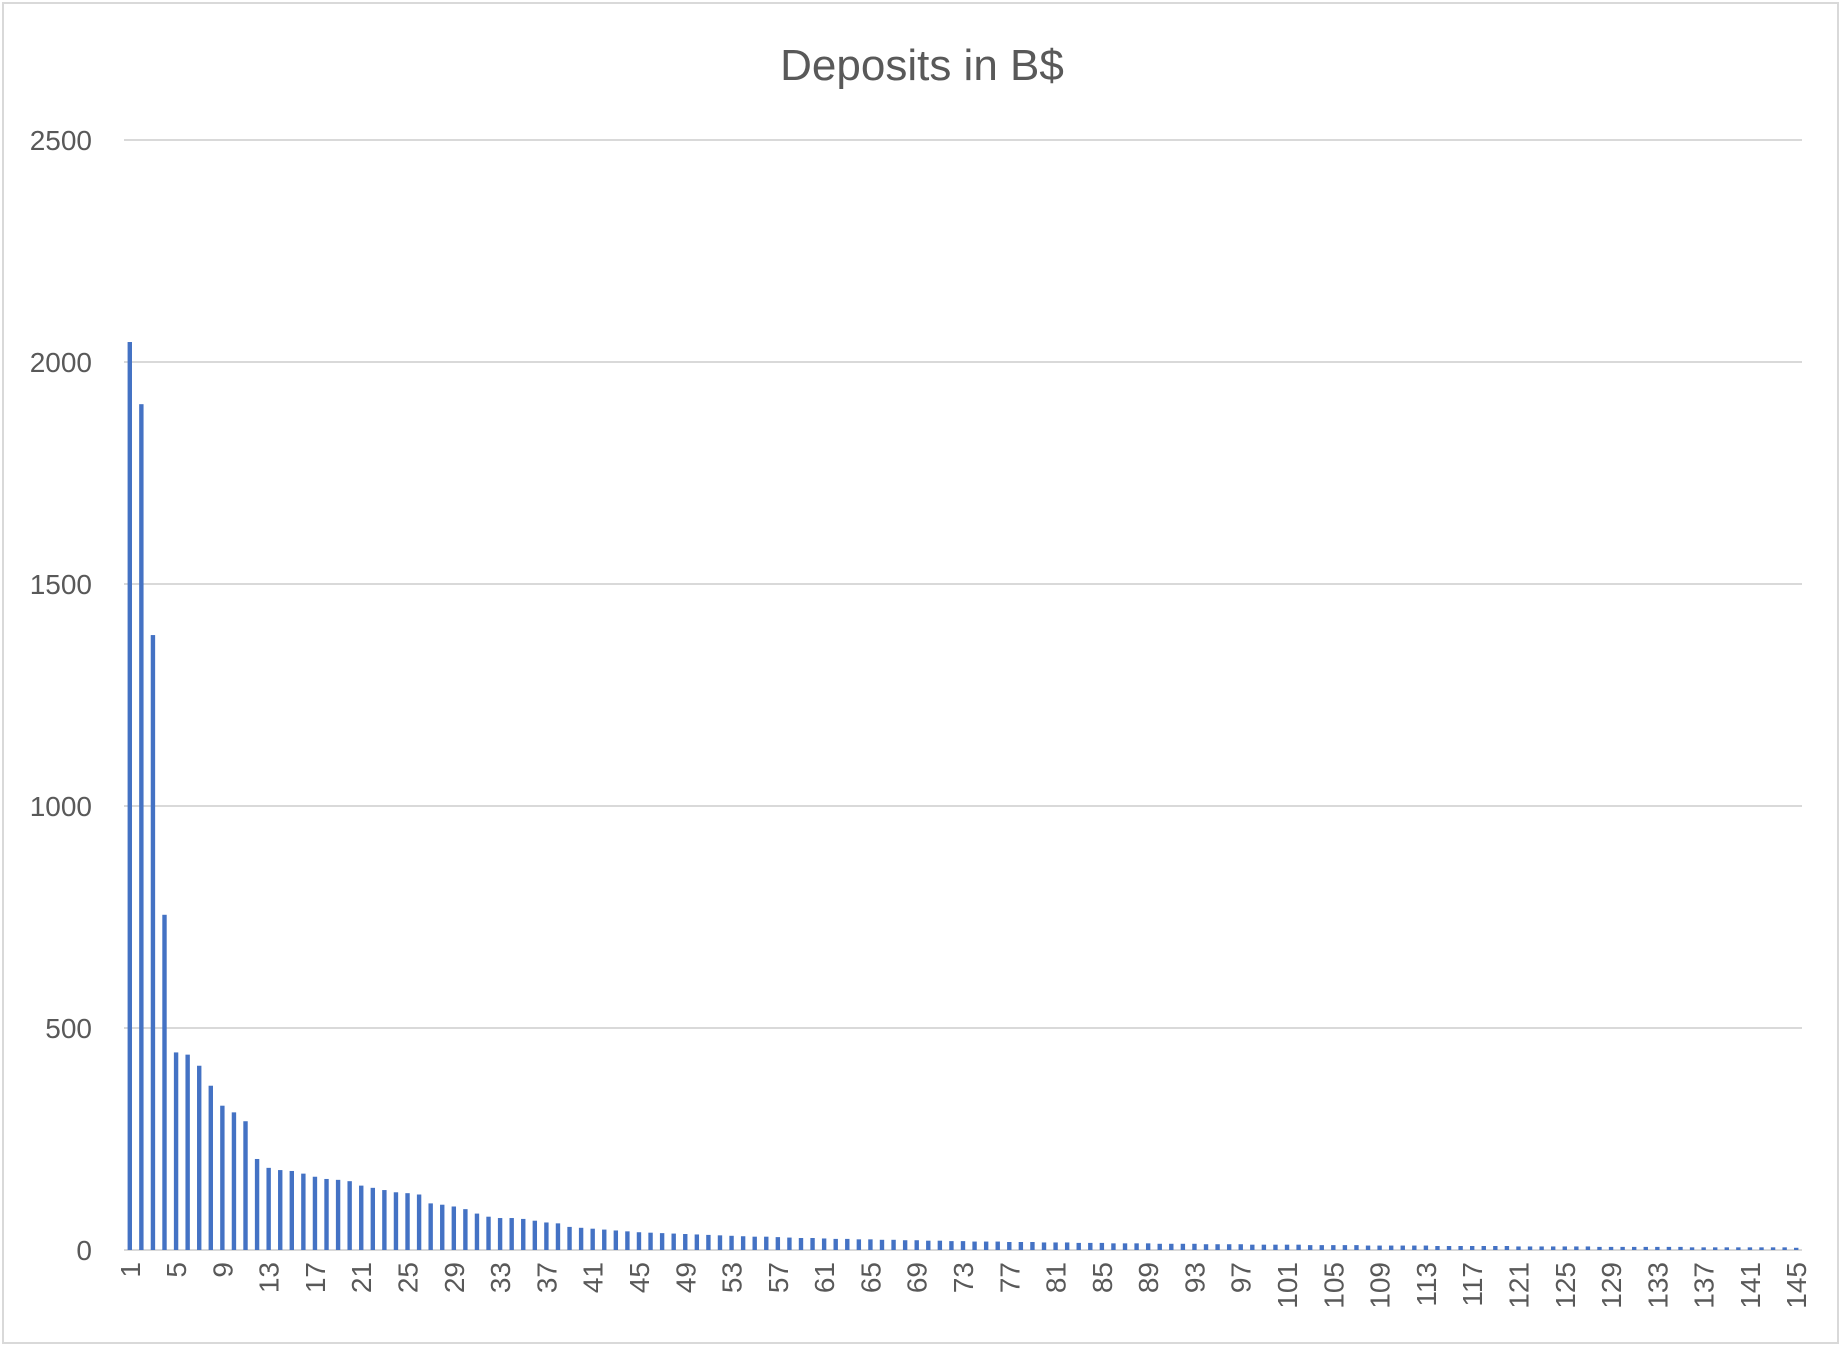 Image resolution: width=1843 pixels, height=1350 pixels. What do you see at coordinates (1657, 1285) in the screenshot?
I see `x-tick-label: 133` at bounding box center [1657, 1285].